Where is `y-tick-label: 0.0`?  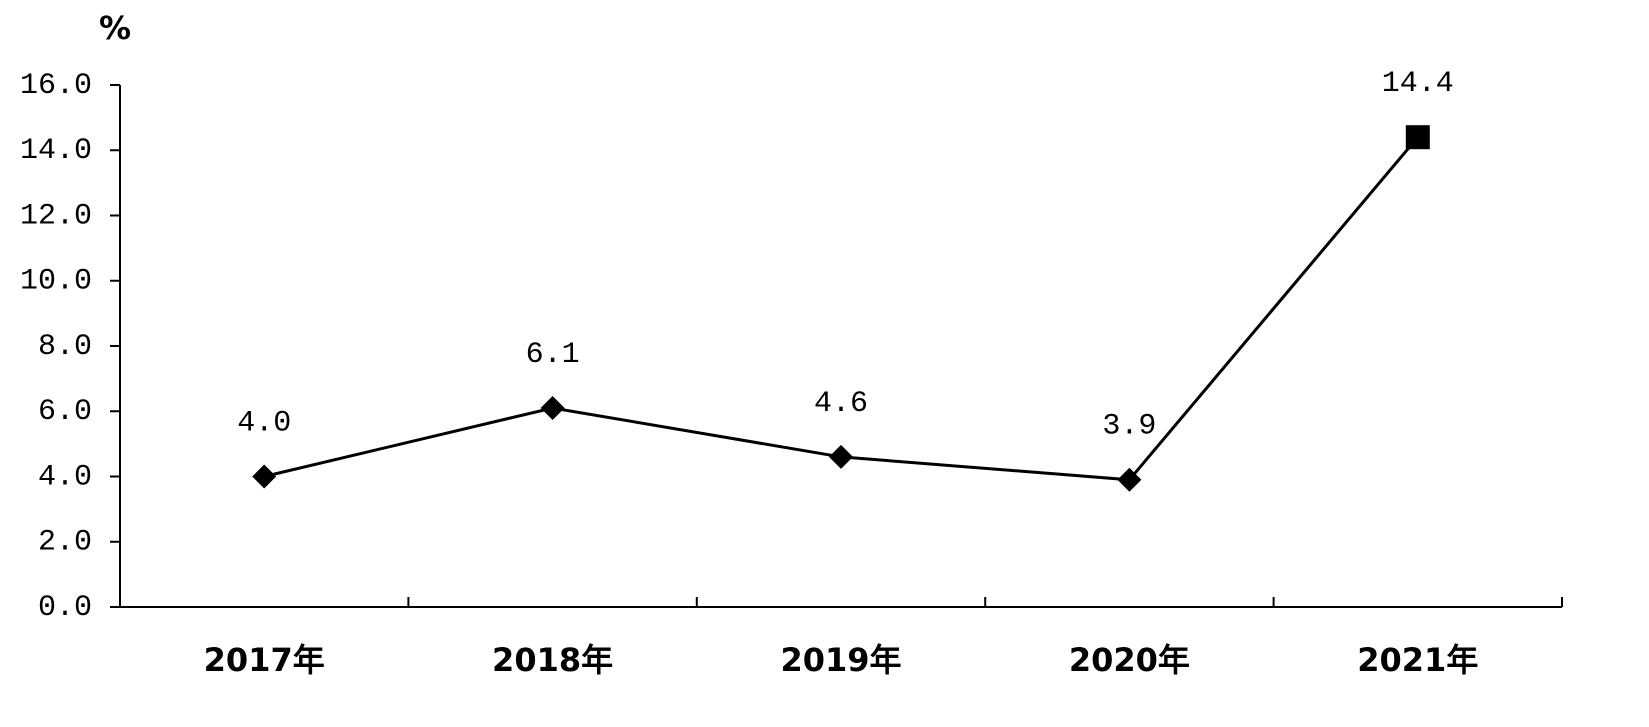 y-tick-label: 0.0 is located at coordinates (65, 608).